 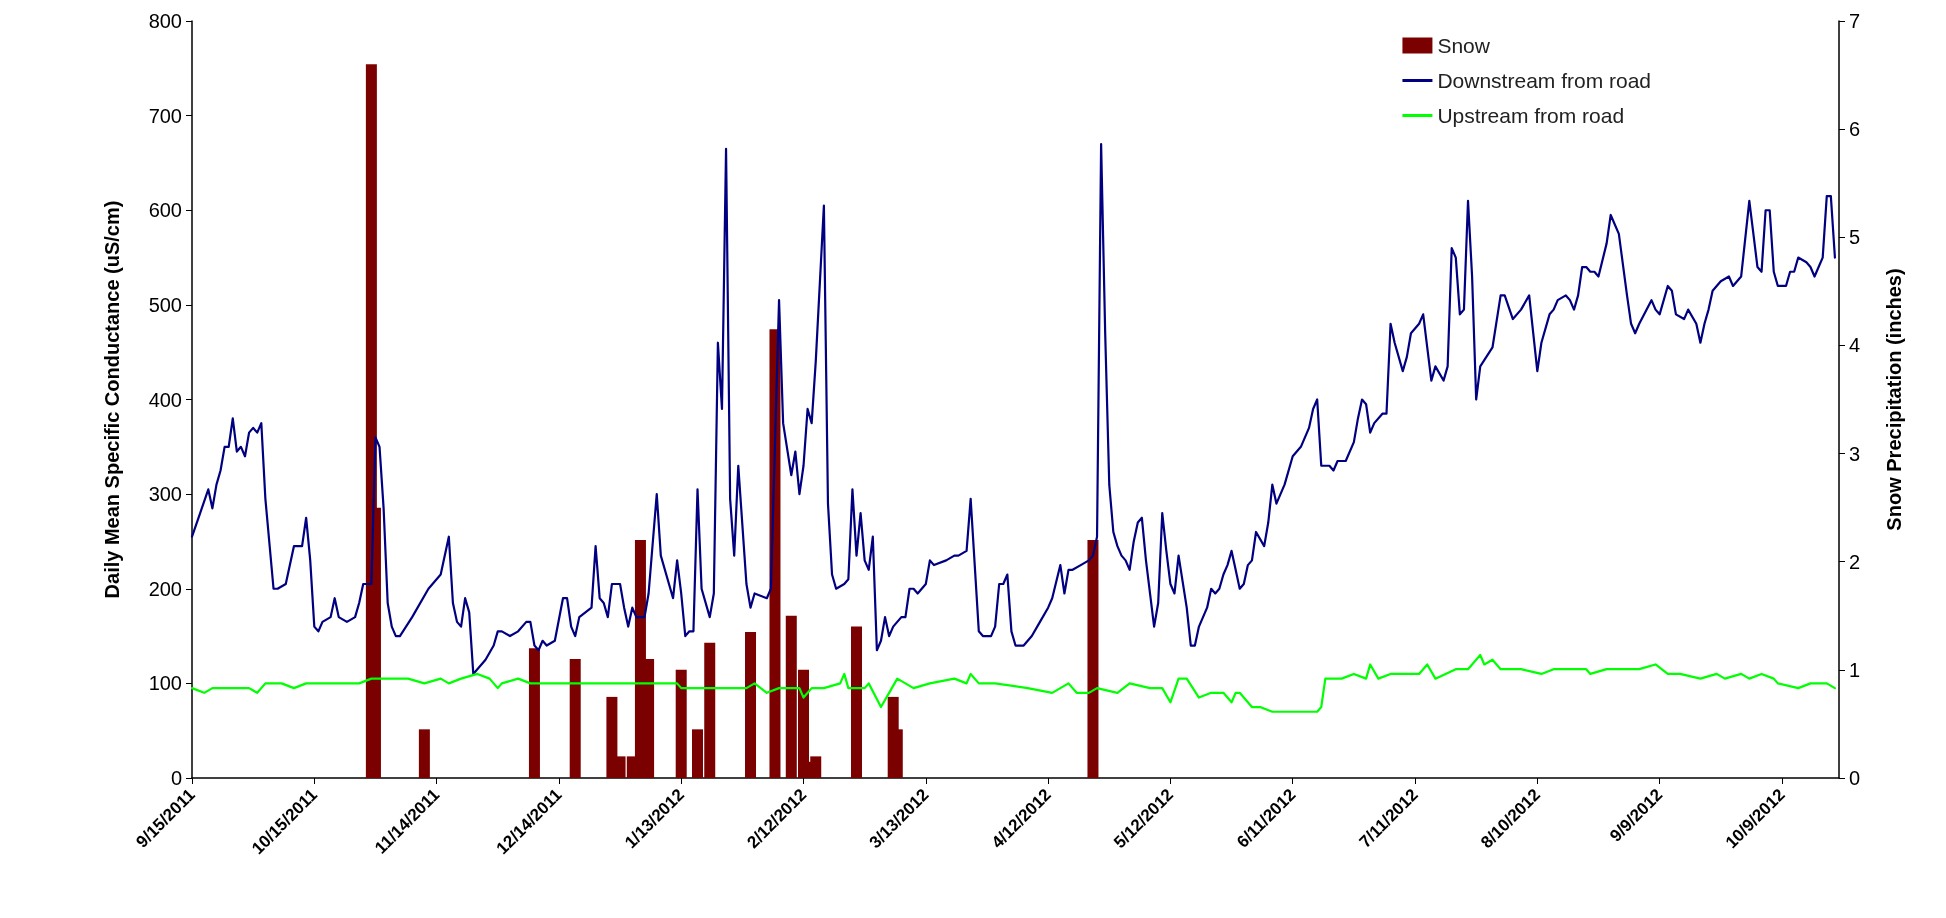 I want to click on y-axis-title: Daily Mean Specific Conductance (uS/cm), so click(x=112, y=399).